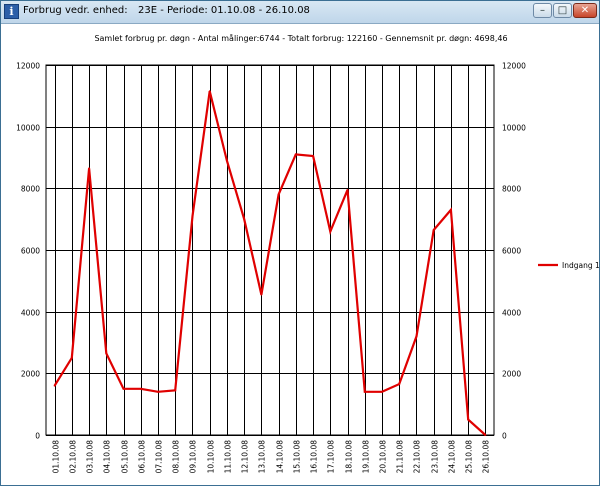 This screenshot has width=600, height=486. I want to click on x-tick-label: 22.10.08, so click(417, 457).